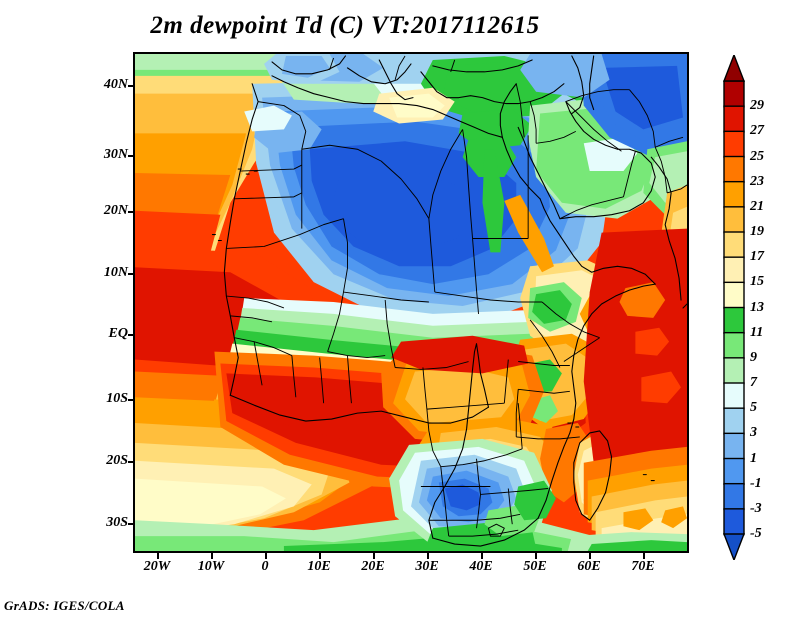 Image resolution: width=800 pixels, height=618 pixels. I want to click on y-axis: 40N 30N 20N 10N EQ 10S 20S 30S, so click(103, 309).